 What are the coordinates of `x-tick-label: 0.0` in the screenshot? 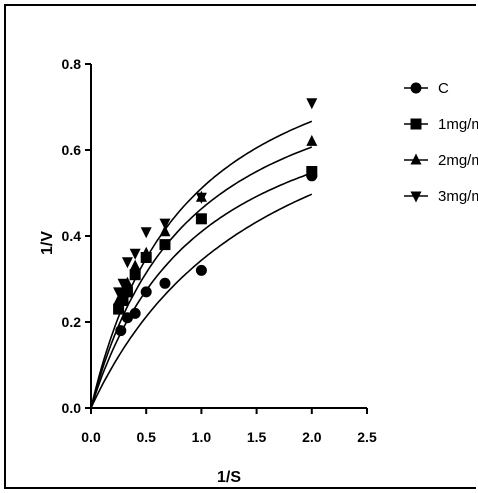 It's located at (91, 437).